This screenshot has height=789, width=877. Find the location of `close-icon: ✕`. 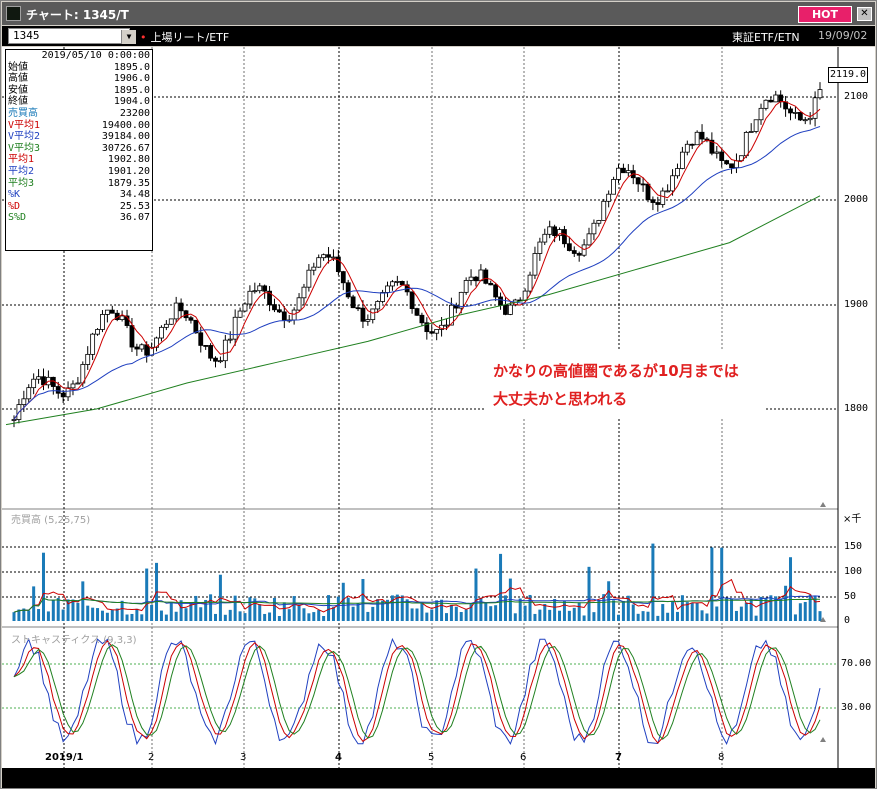

close-icon: ✕ is located at coordinates (864, 14).